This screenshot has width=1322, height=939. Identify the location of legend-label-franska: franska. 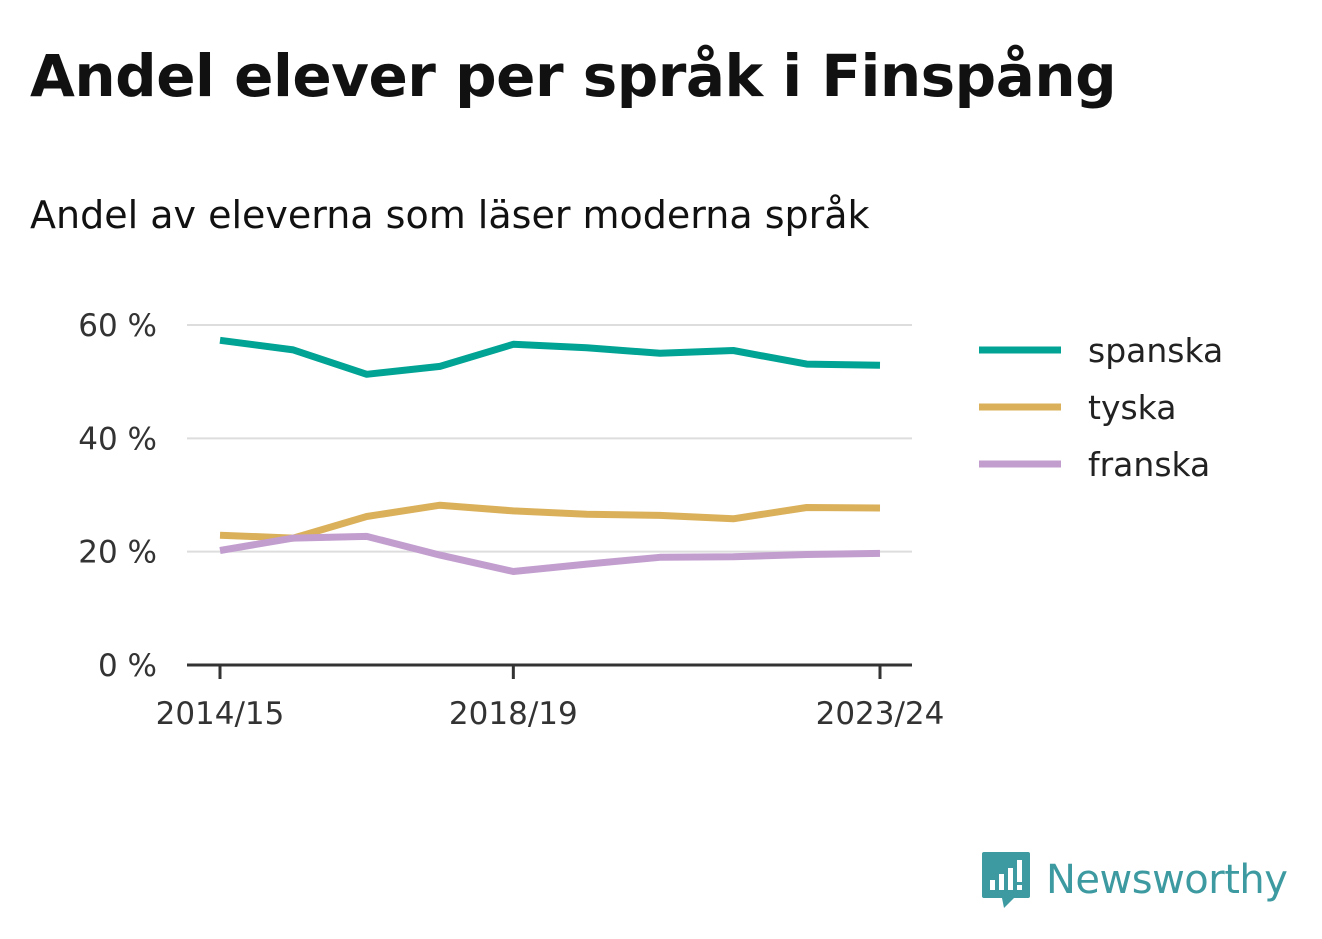
(1149, 464).